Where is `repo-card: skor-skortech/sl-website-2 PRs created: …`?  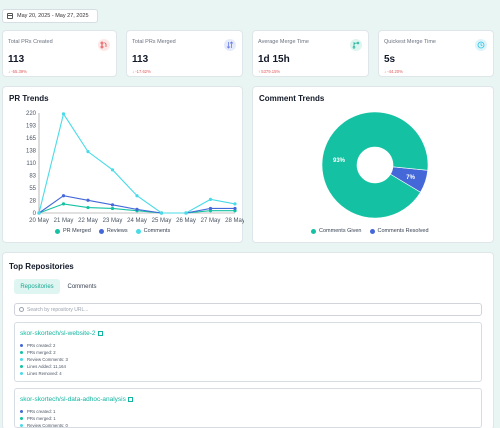
repo-card: skor-skortech/sl-website-2 PRs created: … is located at coordinates (248, 352).